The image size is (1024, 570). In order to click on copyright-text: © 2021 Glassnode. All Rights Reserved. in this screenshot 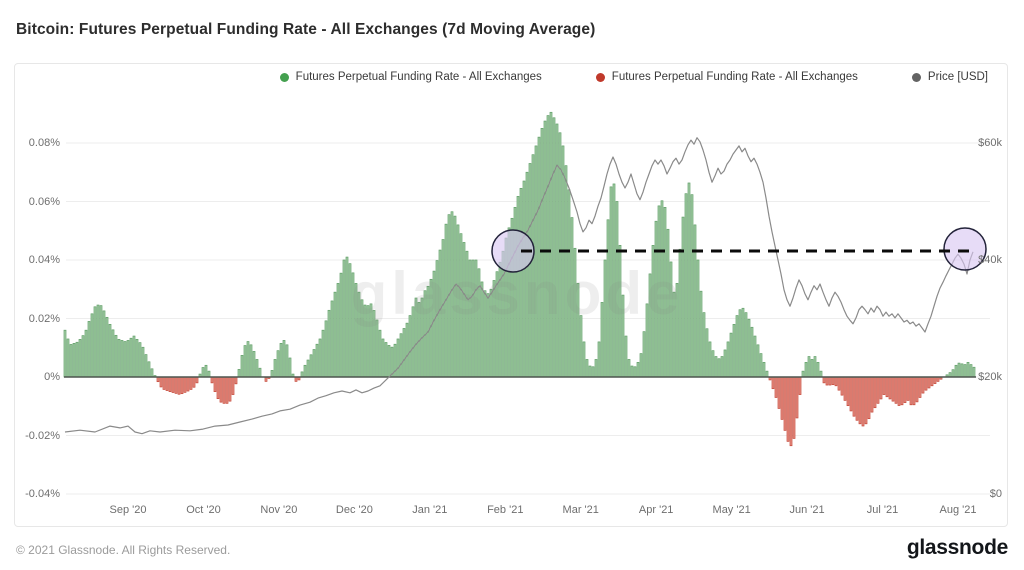, I will do `click(123, 550)`.